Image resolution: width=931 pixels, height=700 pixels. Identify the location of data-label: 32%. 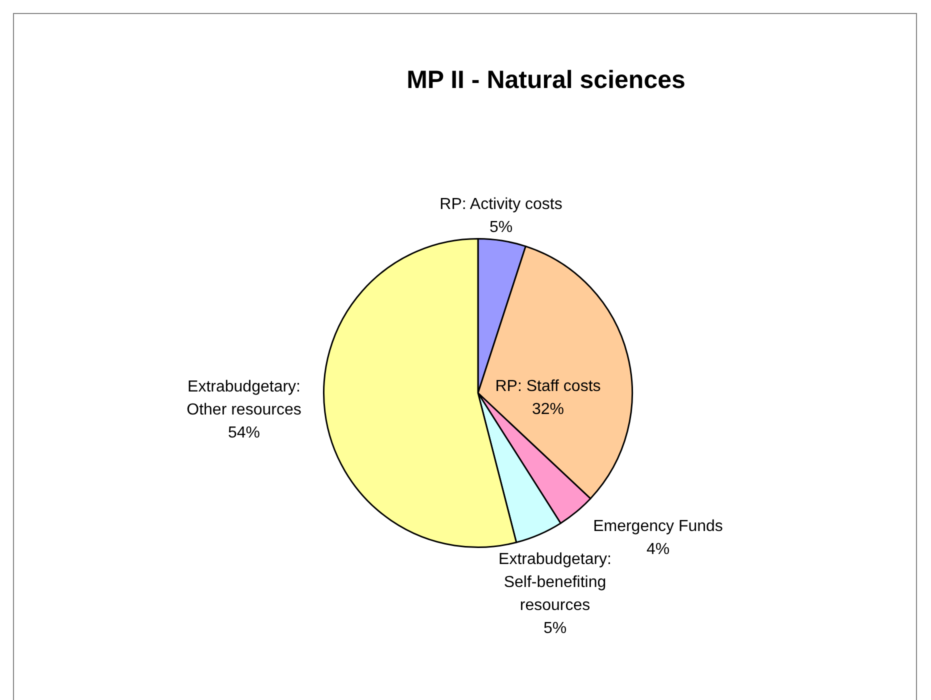
(548, 409).